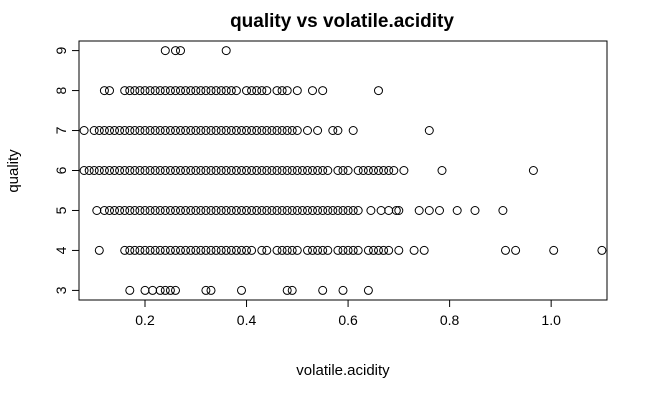  What do you see at coordinates (551, 320) in the screenshot?
I see `x-tick-label: 1.0` at bounding box center [551, 320].